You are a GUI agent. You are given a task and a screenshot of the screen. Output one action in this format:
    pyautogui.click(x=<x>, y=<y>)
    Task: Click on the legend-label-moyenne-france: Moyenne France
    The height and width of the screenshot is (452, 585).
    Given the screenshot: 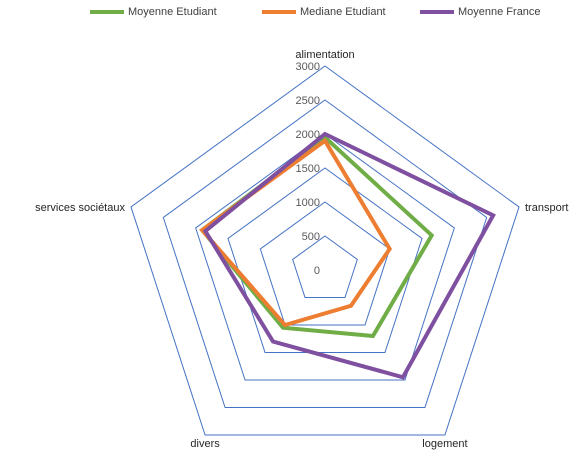 What is the action you would take?
    pyautogui.click(x=499, y=12)
    